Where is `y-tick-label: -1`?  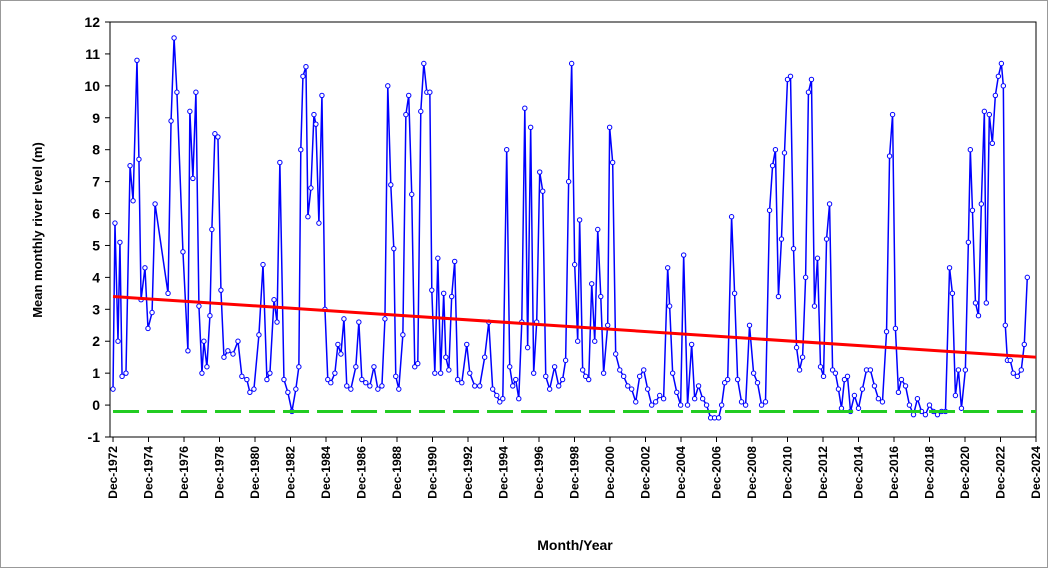 y-tick-label: -1 is located at coordinates (94, 437).